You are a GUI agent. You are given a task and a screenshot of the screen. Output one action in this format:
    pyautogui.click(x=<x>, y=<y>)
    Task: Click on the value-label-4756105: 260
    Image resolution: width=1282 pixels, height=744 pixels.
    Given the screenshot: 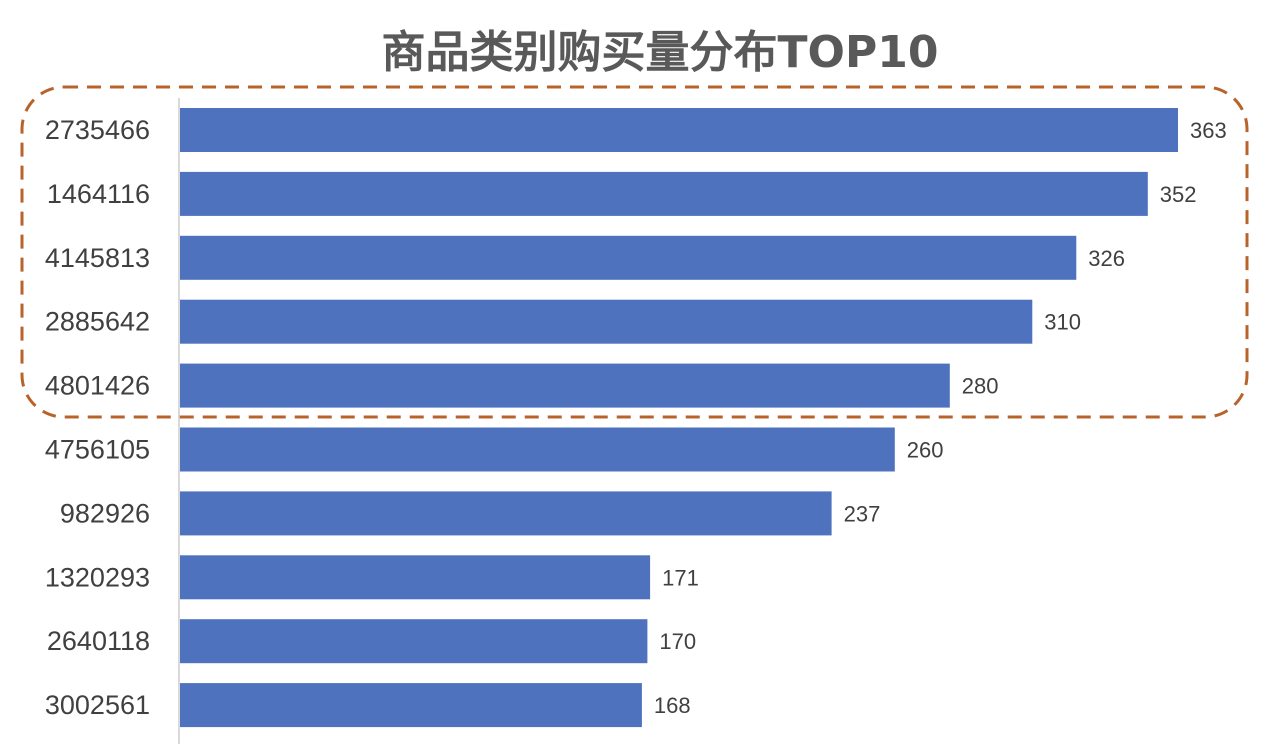 What is the action you would take?
    pyautogui.click(x=925, y=450)
    